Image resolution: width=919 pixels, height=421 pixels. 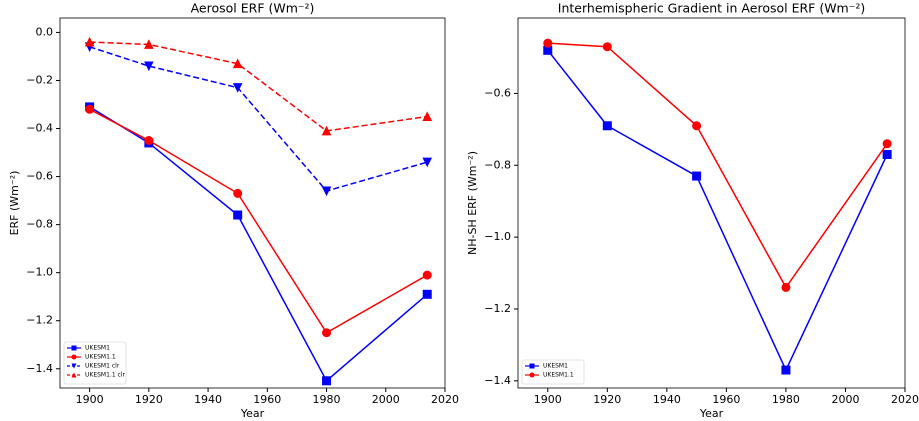 What do you see at coordinates (39, 79) in the screenshot?
I see `y-tick-label: −0.2` at bounding box center [39, 79].